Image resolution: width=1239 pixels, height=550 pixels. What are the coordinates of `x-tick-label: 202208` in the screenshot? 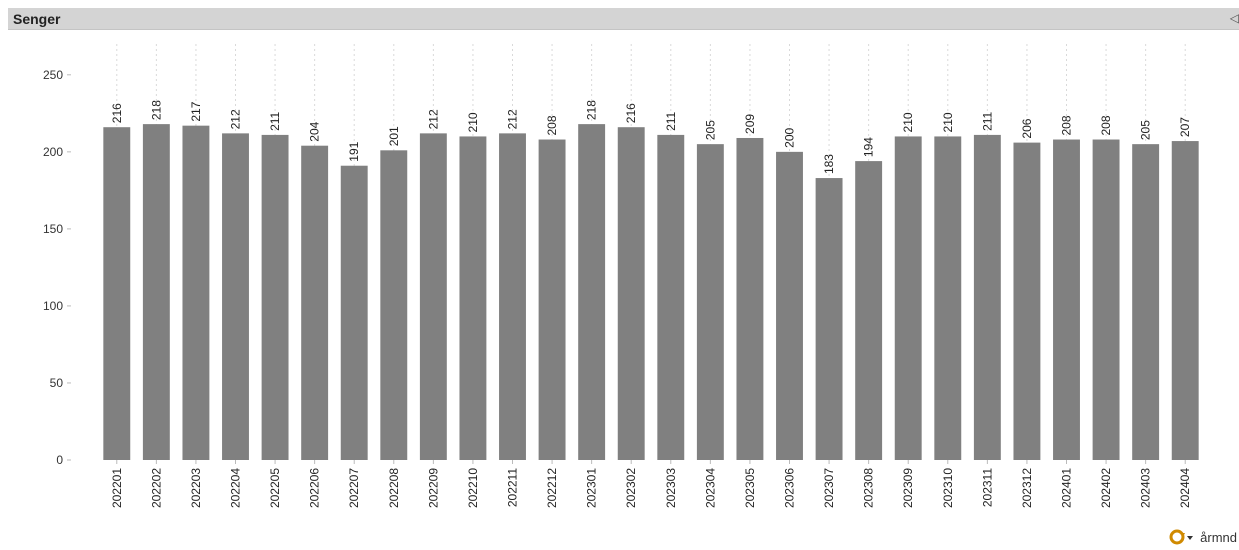 It's located at (394, 488).